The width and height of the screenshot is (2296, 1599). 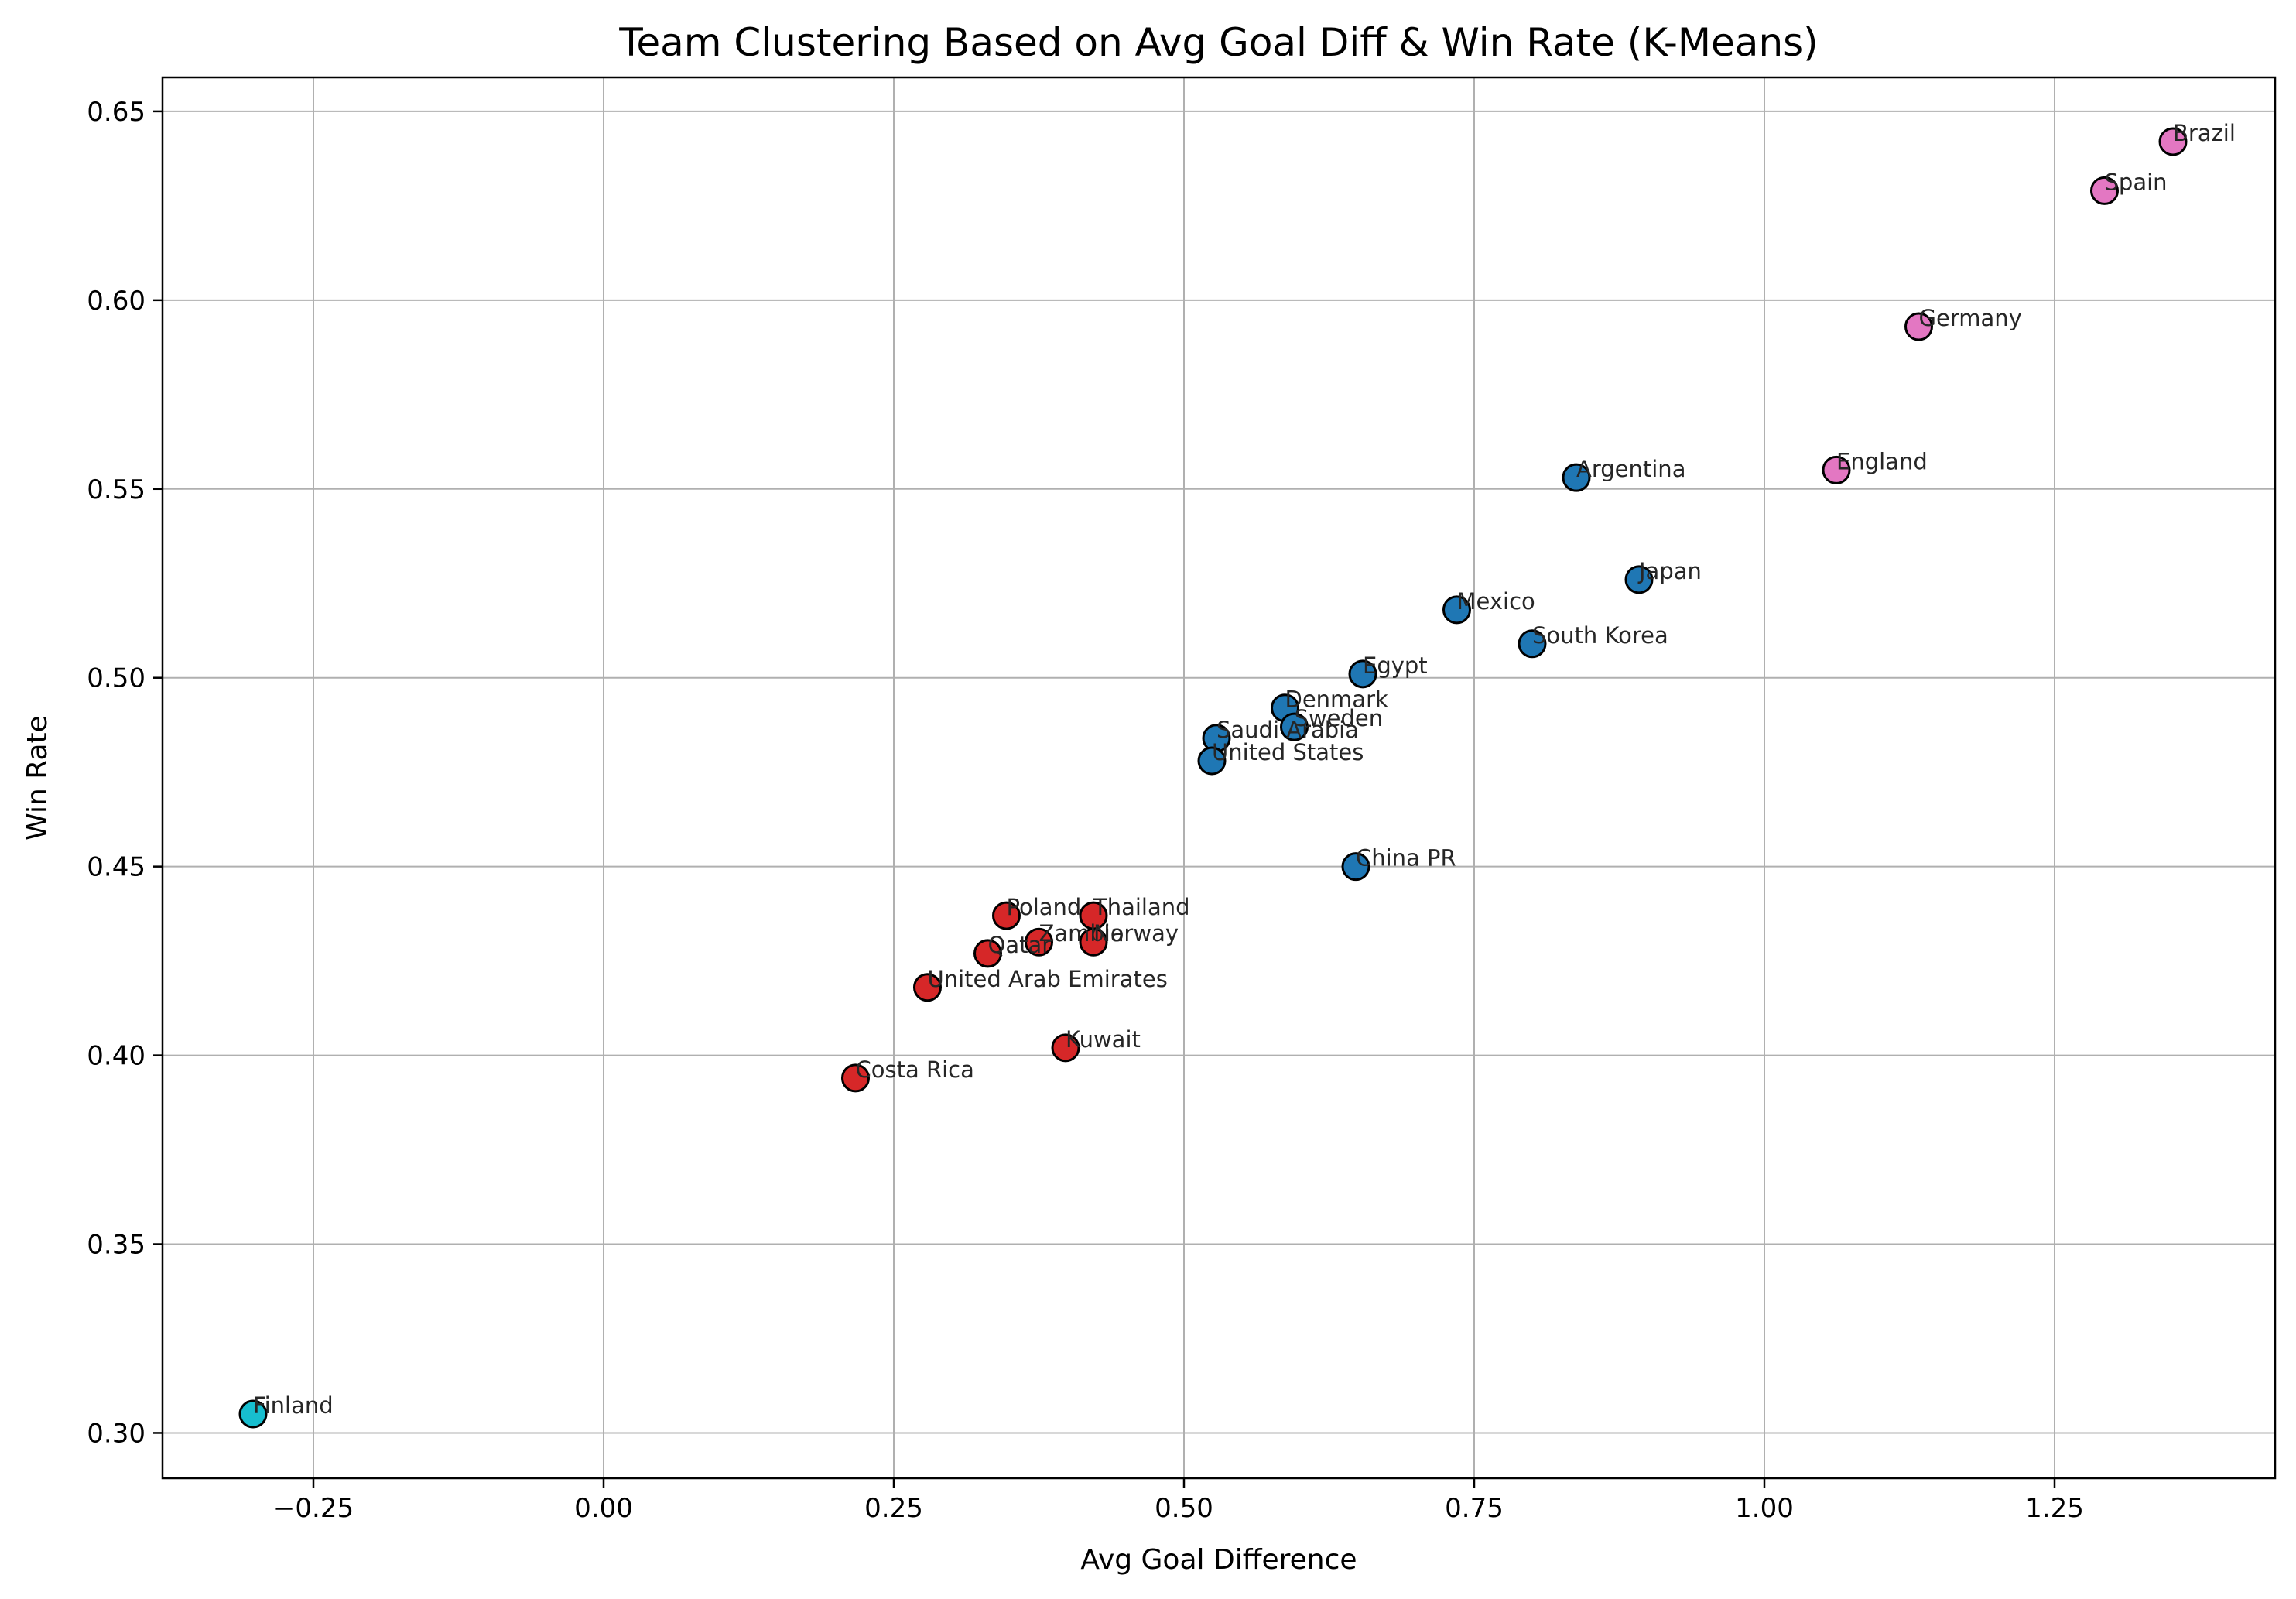 I want to click on point-label: England, so click(x=1882, y=461).